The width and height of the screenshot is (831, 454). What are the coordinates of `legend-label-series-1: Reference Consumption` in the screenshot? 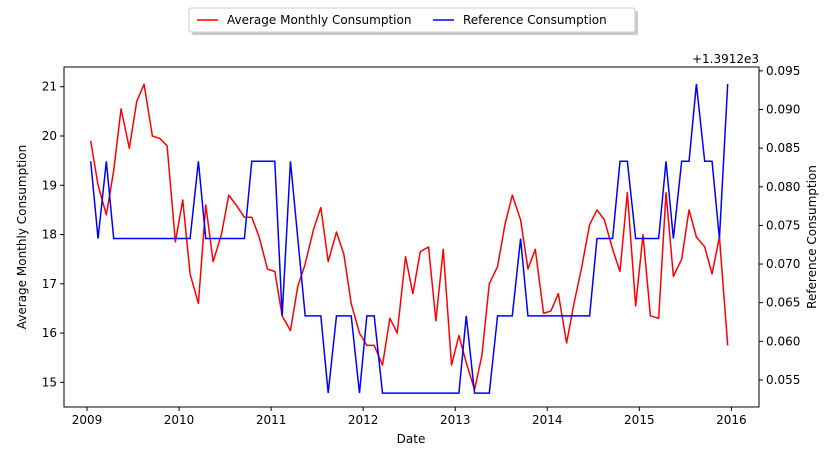 It's located at (535, 20).